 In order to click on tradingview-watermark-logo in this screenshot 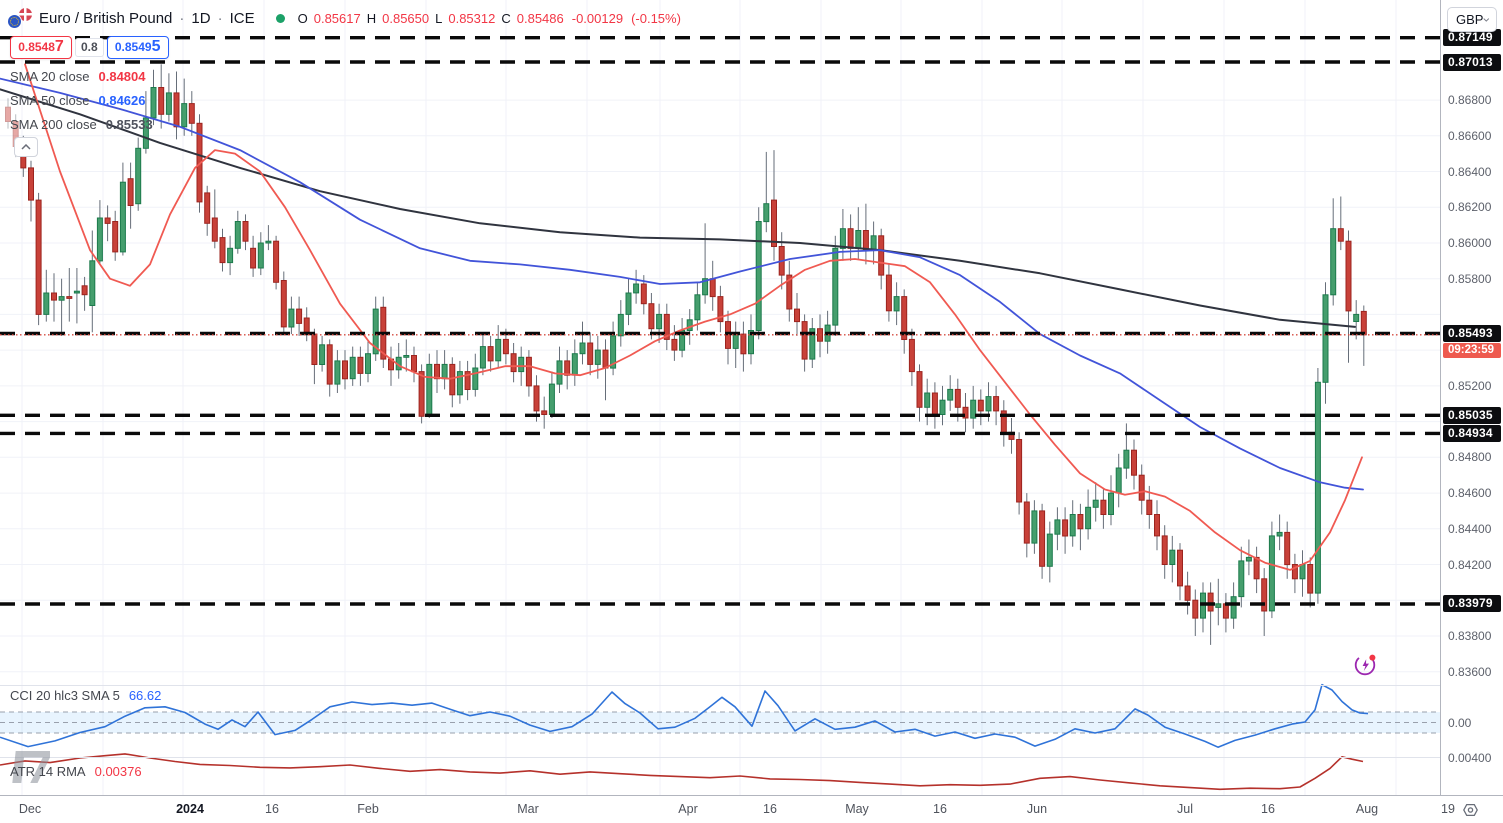, I will do `click(33, 767)`.